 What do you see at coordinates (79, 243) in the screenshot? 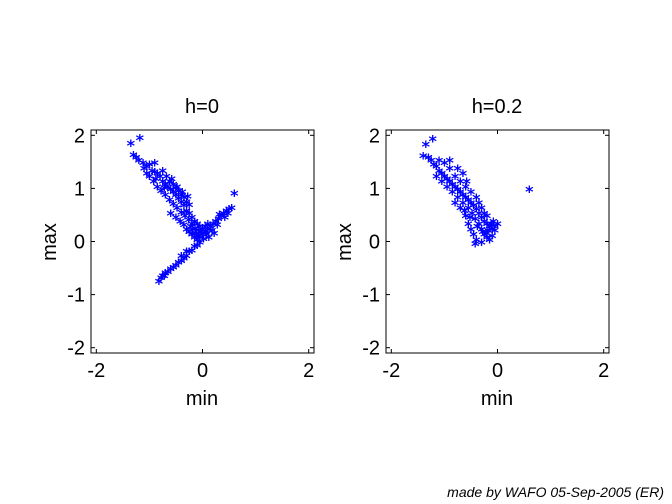
I see `y-tick-label: 0` at bounding box center [79, 243].